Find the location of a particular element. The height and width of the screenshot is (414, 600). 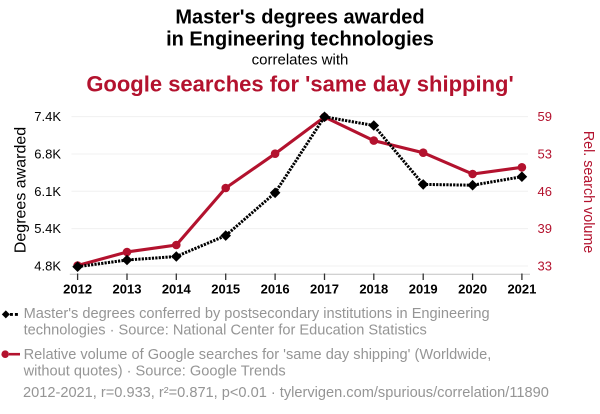

svg-text: 7.4K is located at coordinates (47, 116).